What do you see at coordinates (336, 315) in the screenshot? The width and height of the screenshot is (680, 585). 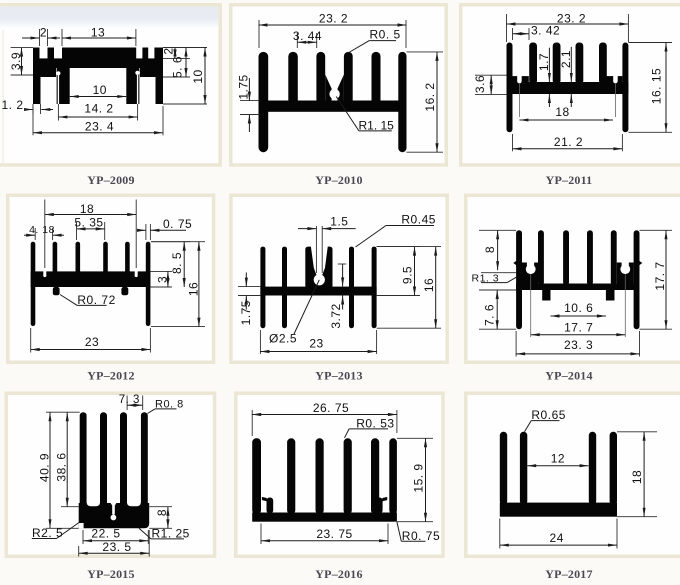 I see `svg-text: 3.72` at bounding box center [336, 315].